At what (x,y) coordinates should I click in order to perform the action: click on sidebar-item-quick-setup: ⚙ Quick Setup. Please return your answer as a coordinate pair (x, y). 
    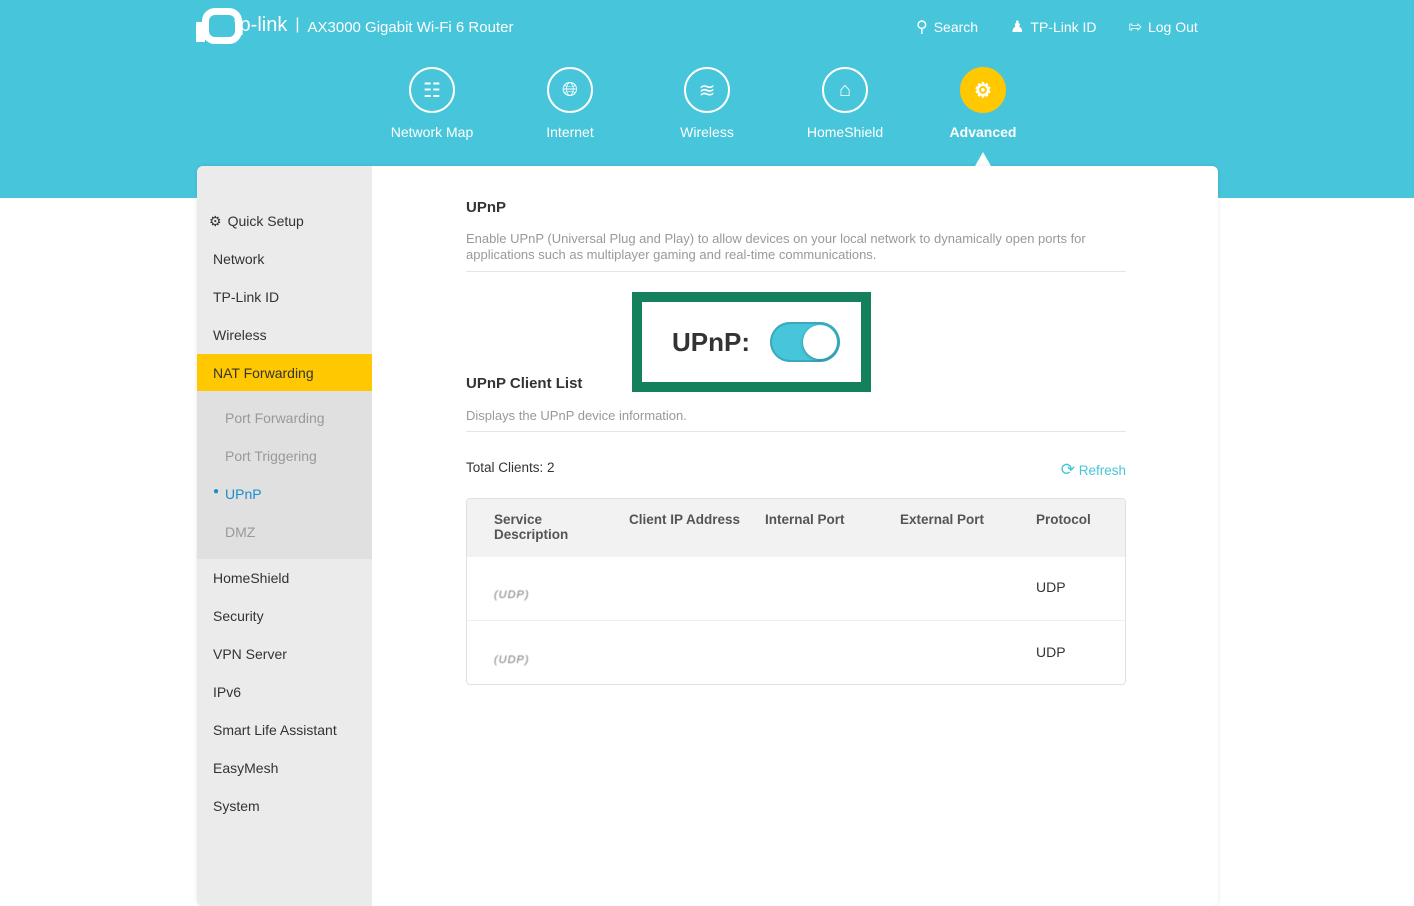
    Looking at the image, I should click on (284, 221).